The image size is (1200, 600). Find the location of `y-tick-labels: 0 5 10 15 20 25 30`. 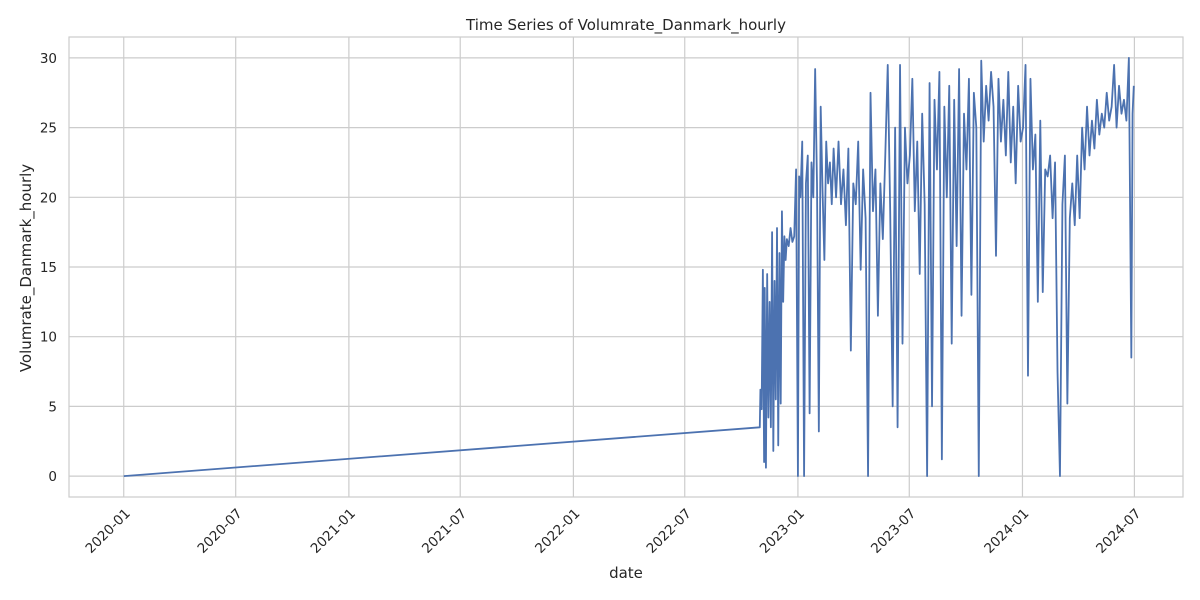

y-tick-labels: 0 5 10 15 20 25 30 is located at coordinates (48, 268).